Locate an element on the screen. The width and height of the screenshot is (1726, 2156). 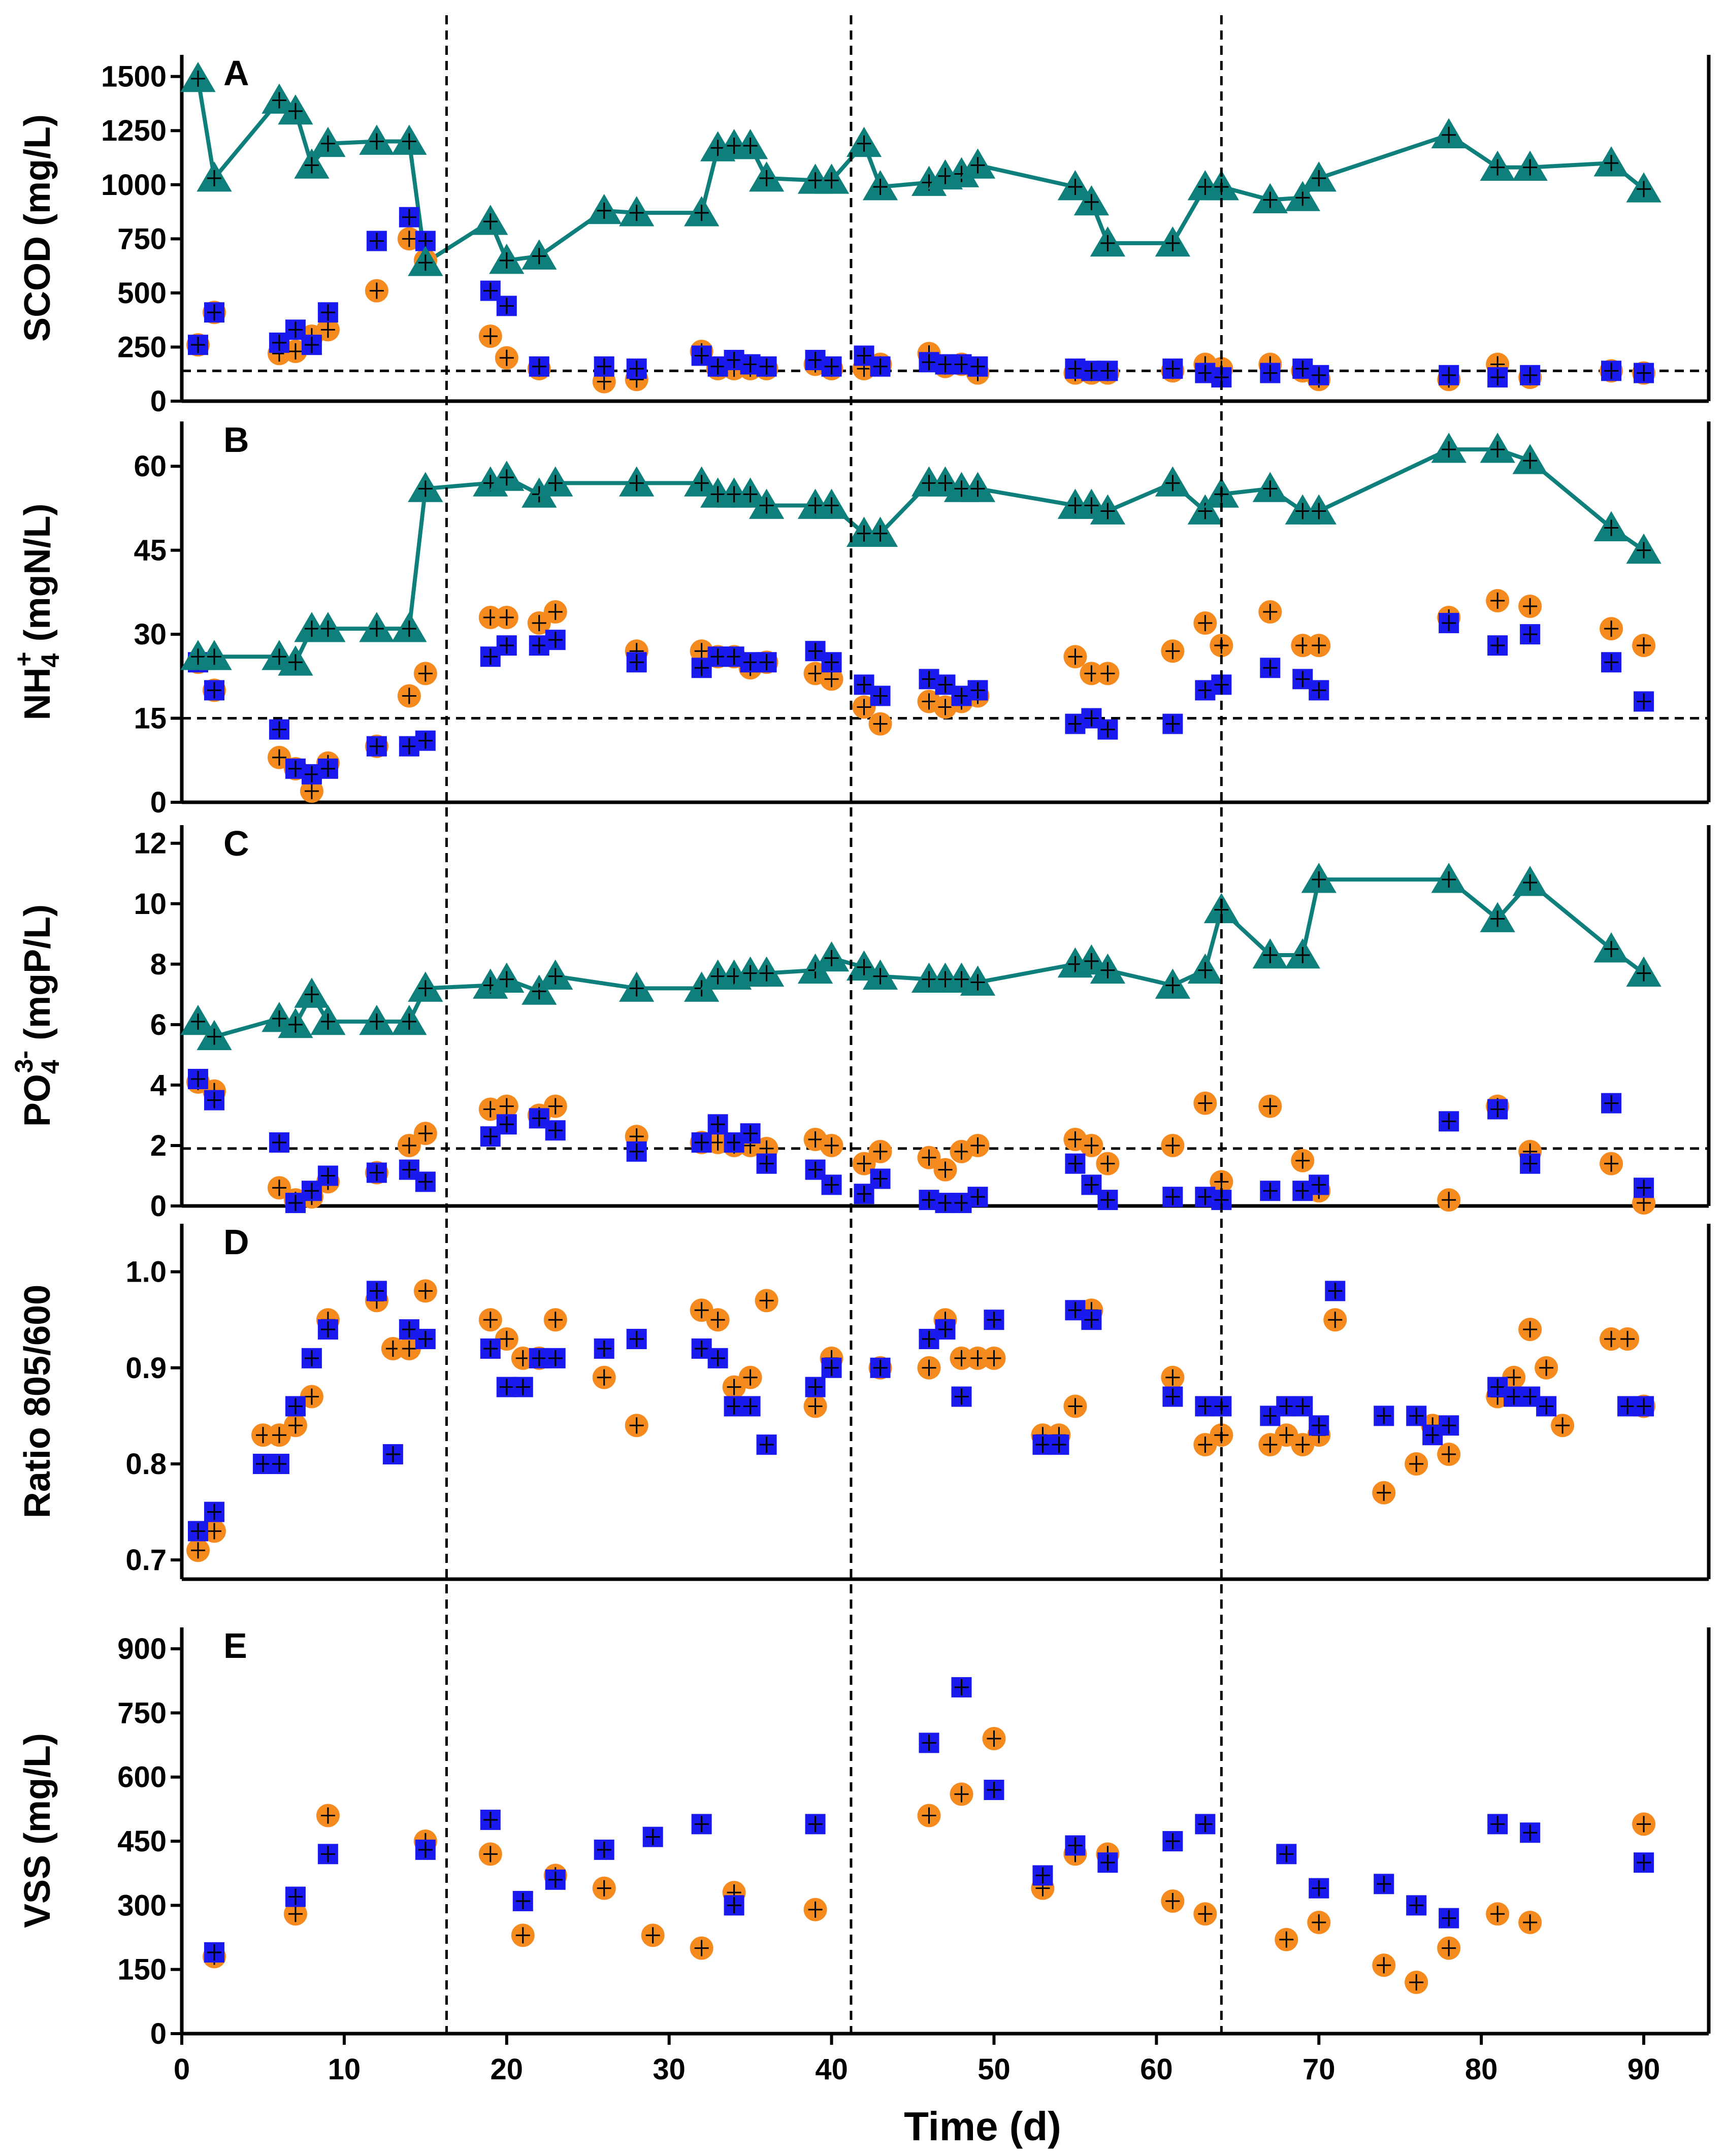
y-tick-label: 6 is located at coordinates (158, 1025).